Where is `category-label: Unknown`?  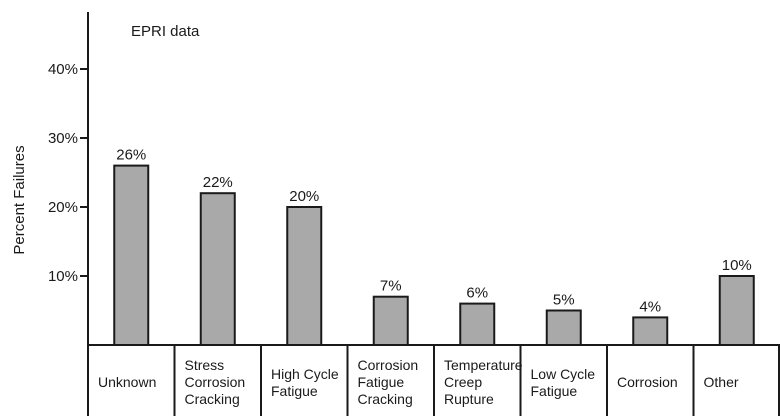
category-label: Unknown is located at coordinates (127, 382).